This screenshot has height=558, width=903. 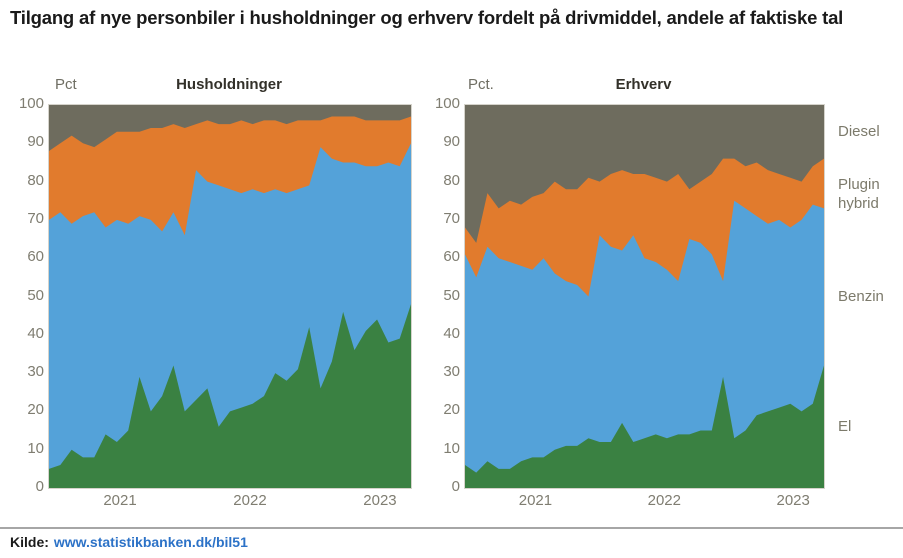 I want to click on legend-item-plugin-hybrid: Plugin hybrid, so click(x=859, y=194).